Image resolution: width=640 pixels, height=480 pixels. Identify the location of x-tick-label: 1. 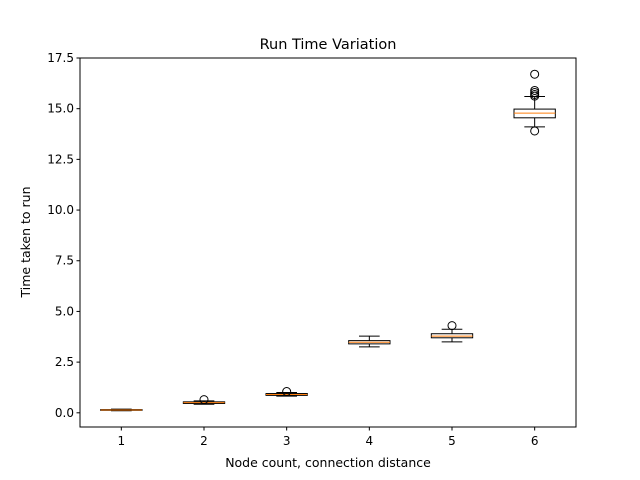
(122, 441).